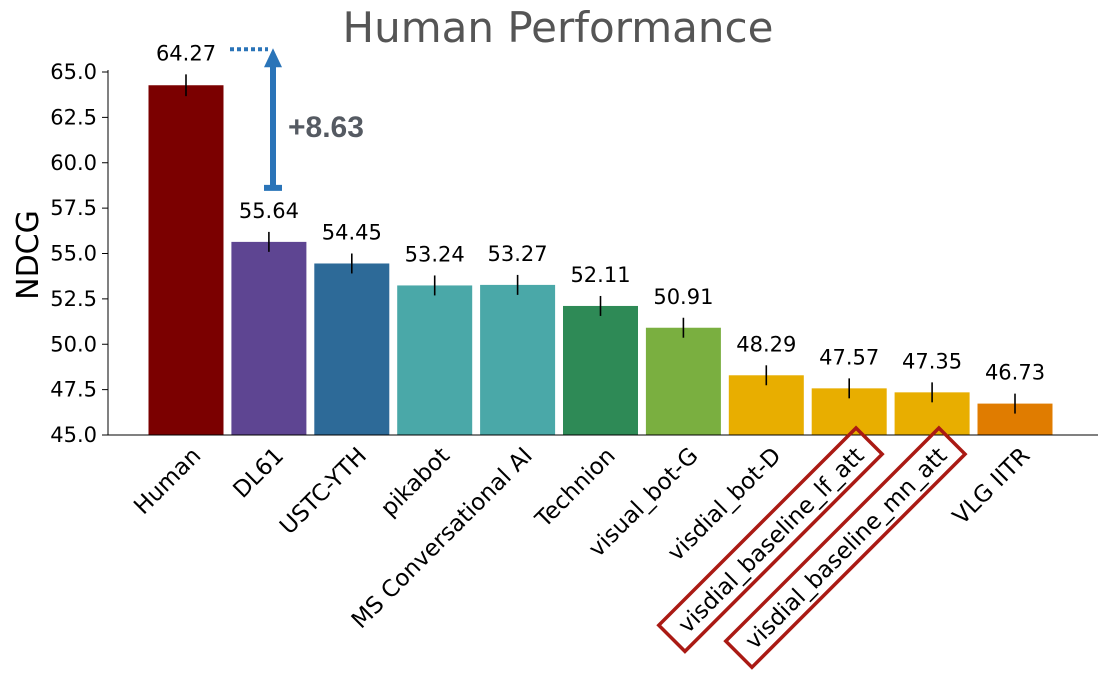  I want to click on value-label: 47.35, so click(932, 361).